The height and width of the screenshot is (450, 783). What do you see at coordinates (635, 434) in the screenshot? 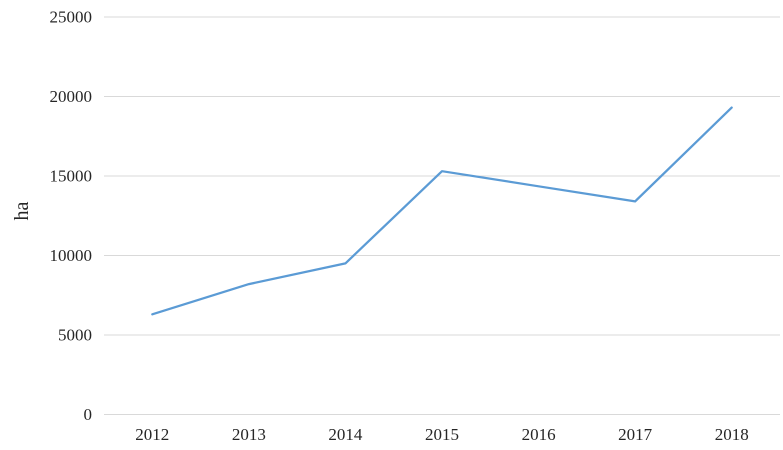
I see `x-tick-label: 2017` at bounding box center [635, 434].